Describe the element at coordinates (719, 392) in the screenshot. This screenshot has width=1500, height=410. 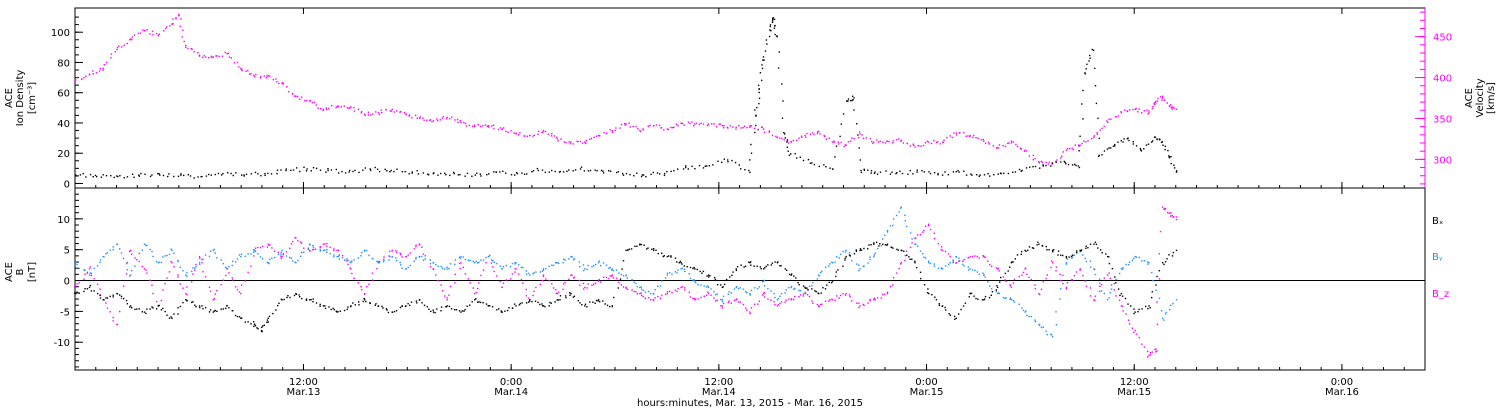
I see `x-tick-label-date: Mar.14` at that location.